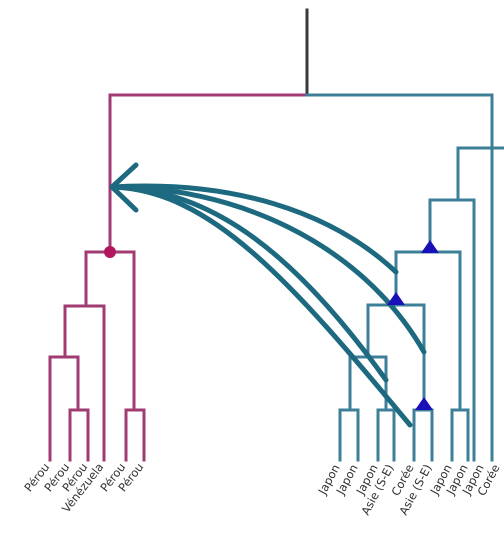 Image resolution: width=504 pixels, height=542 pixels. Describe the element at coordinates (124, 187) in the screenshot. I see `transfer-arrowhead` at that location.